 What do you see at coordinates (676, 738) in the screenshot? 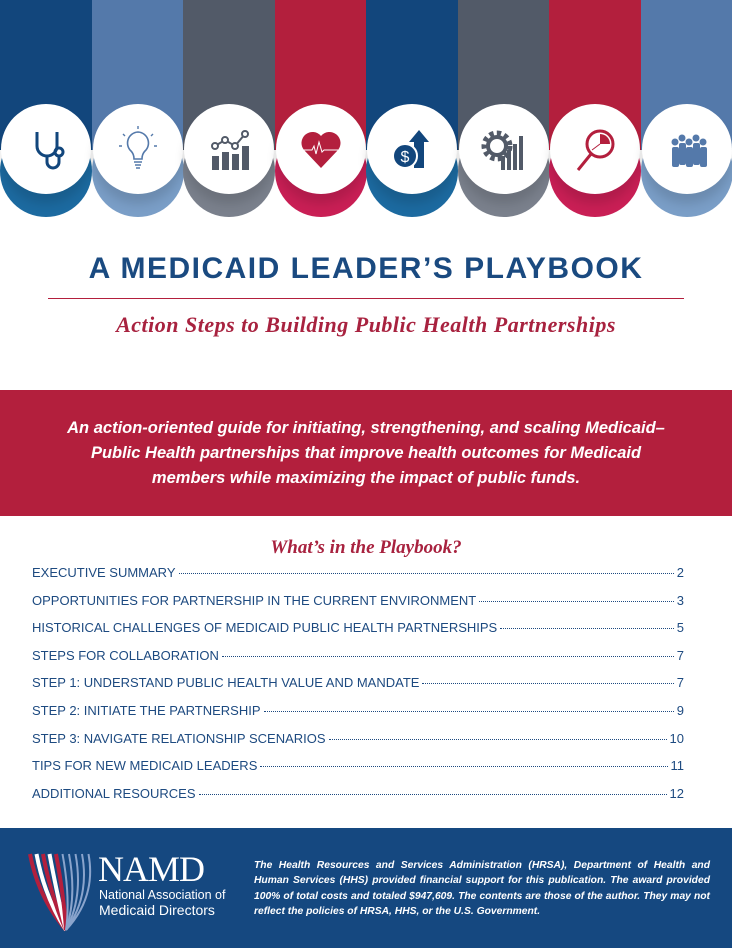
I see `toc-item-page: 10` at bounding box center [676, 738].